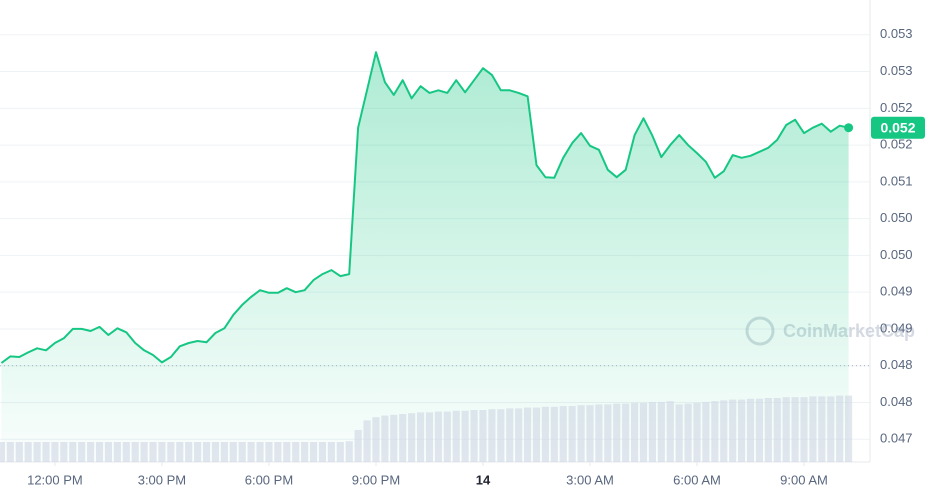  What do you see at coordinates (162, 479) in the screenshot?
I see `x-tick-label: 3:00 PM` at bounding box center [162, 479].